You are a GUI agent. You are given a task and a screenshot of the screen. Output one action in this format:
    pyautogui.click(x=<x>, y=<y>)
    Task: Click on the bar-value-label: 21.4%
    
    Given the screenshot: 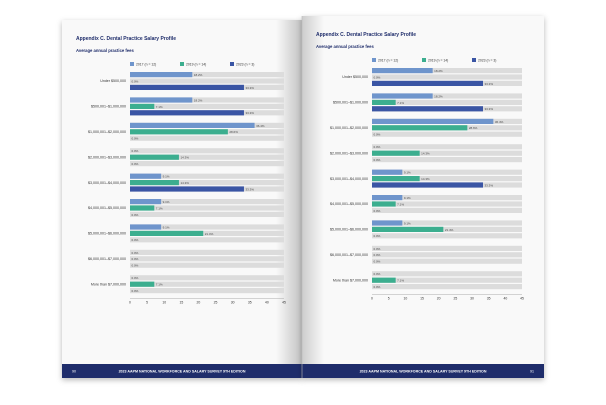 What is the action you would take?
    pyautogui.click(x=209, y=234)
    